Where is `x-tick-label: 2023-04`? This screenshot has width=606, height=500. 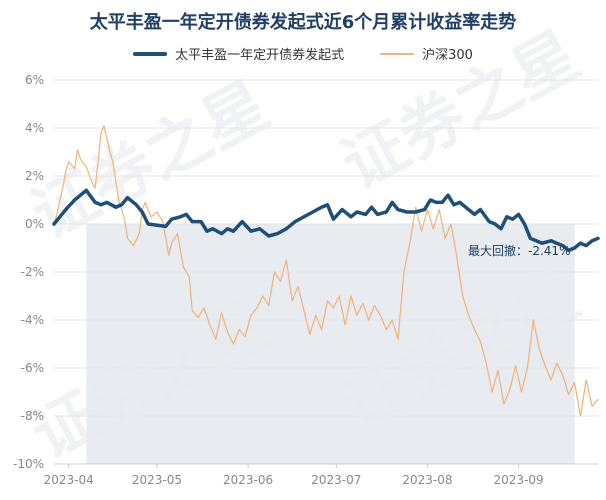
x-tick-label: 2023-04 is located at coordinates (69, 480).